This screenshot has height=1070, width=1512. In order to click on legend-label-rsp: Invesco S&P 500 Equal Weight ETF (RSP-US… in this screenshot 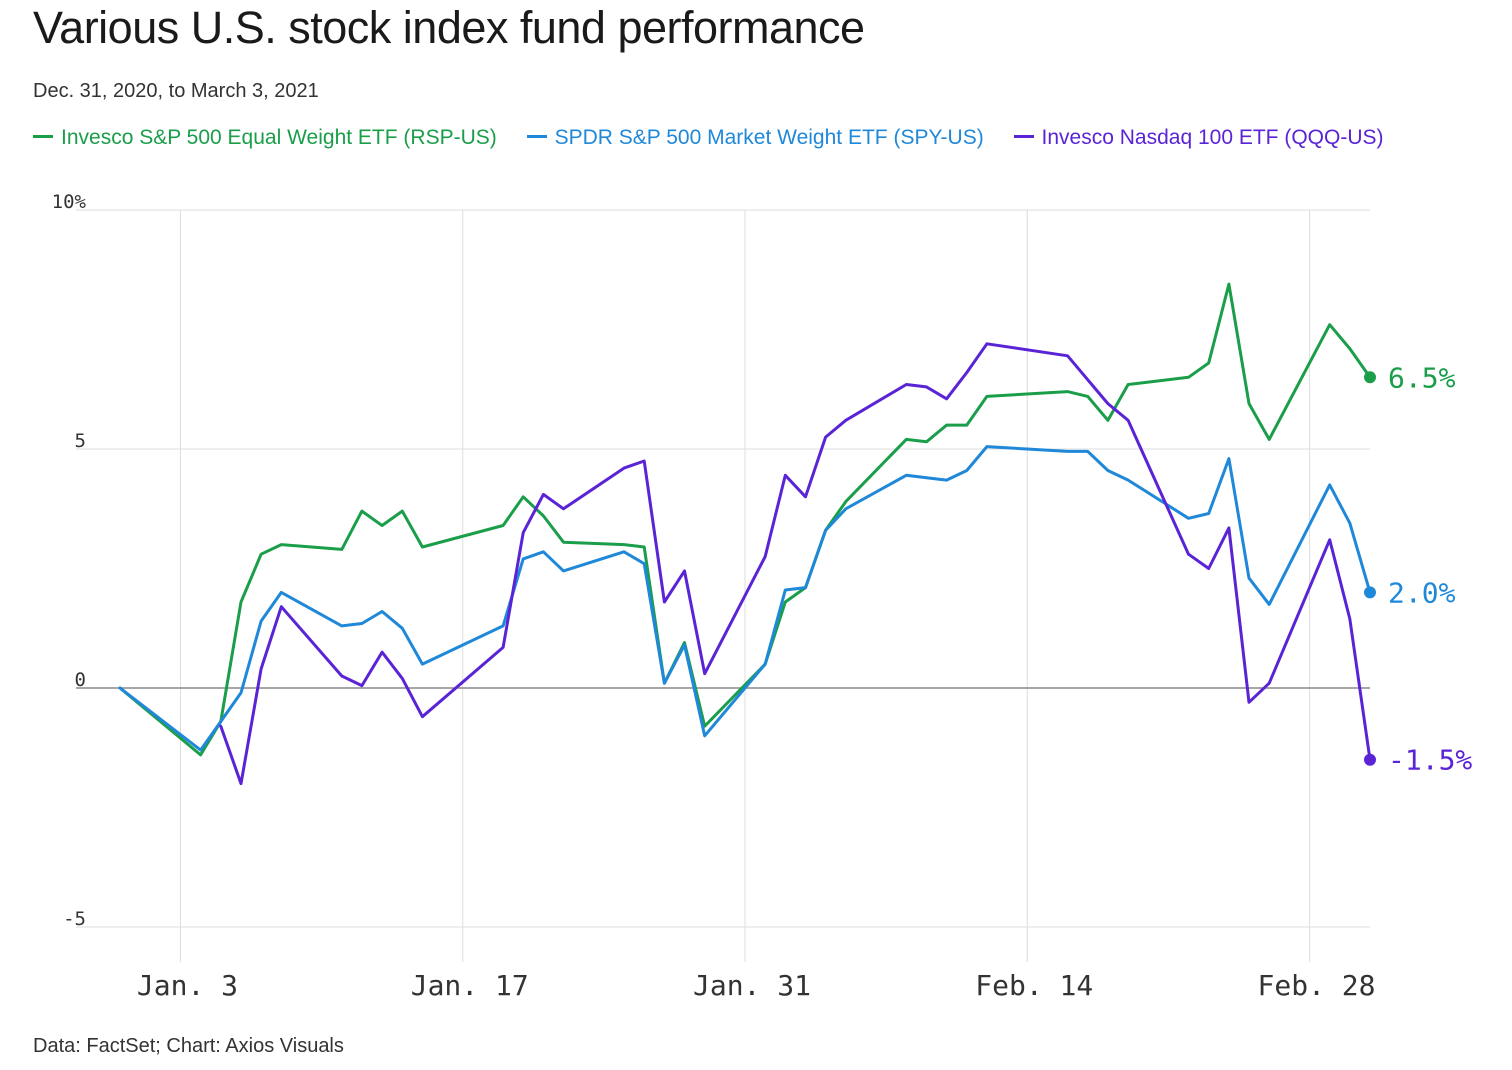, I will do `click(279, 137)`.